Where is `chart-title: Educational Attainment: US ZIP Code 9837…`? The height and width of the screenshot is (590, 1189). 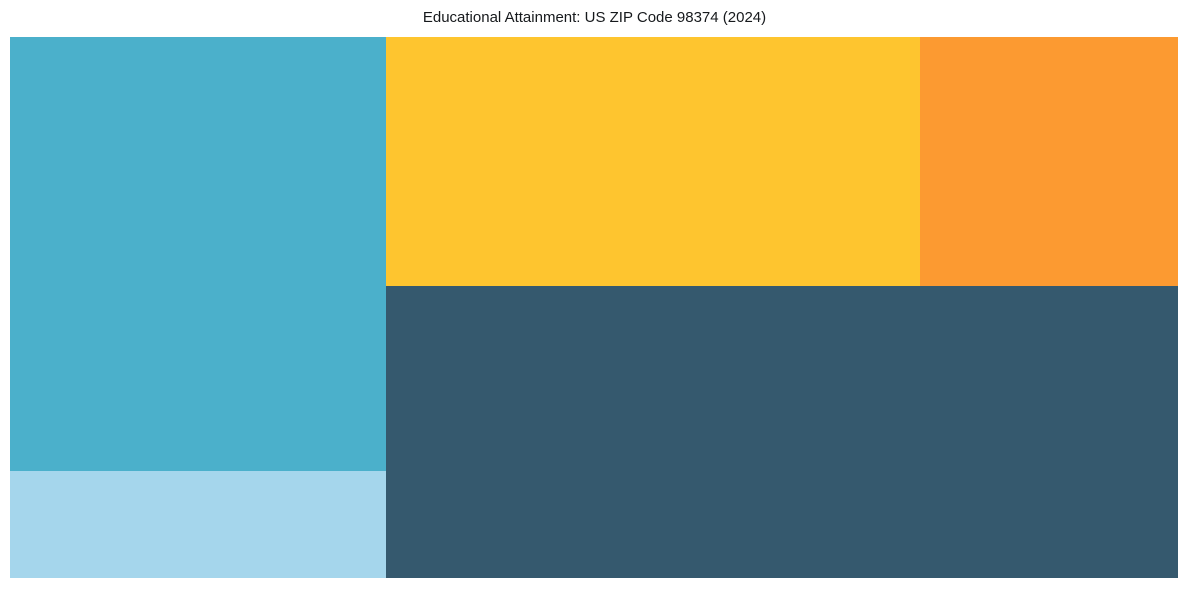
chart-title: Educational Attainment: US ZIP Code 9837… is located at coordinates (594, 17).